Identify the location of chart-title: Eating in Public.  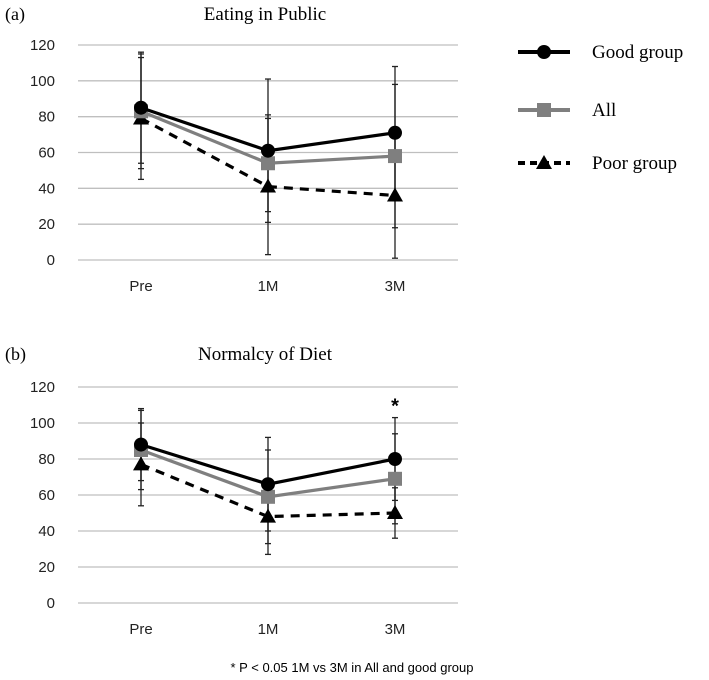
(265, 14).